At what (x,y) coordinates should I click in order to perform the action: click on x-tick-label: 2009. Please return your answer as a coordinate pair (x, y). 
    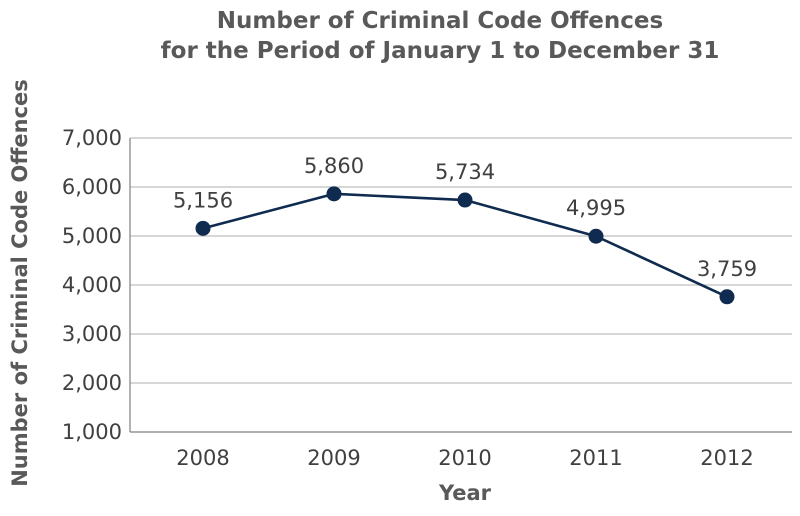
    Looking at the image, I should click on (333, 458).